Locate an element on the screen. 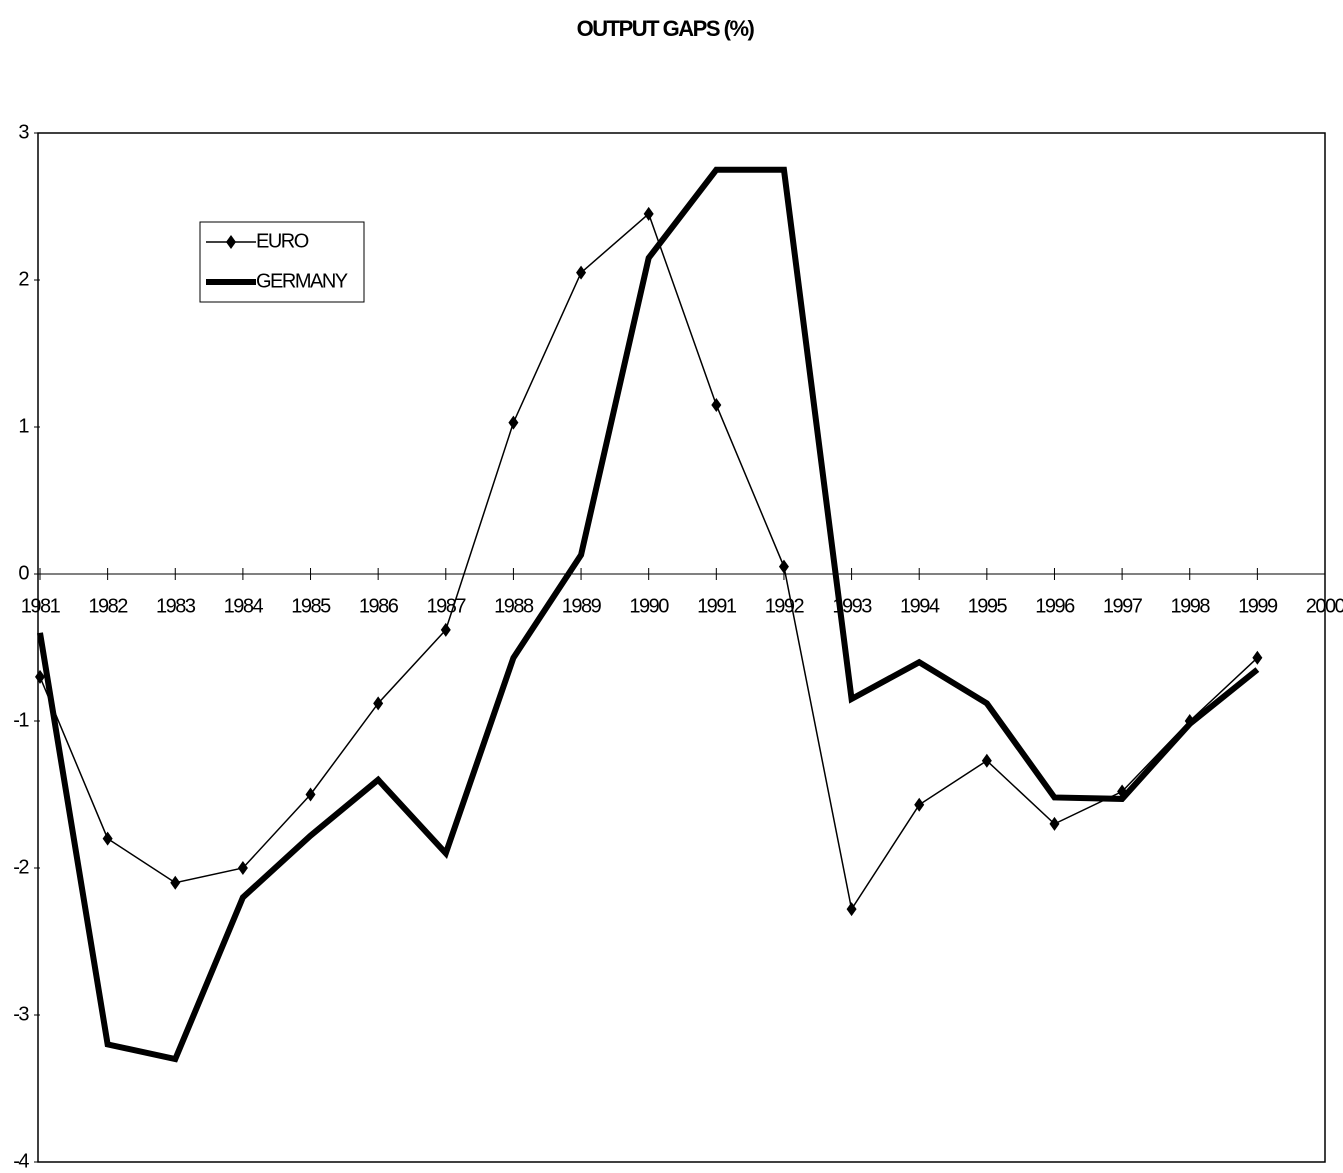  x-tick-label: 1984 is located at coordinates (244, 606).